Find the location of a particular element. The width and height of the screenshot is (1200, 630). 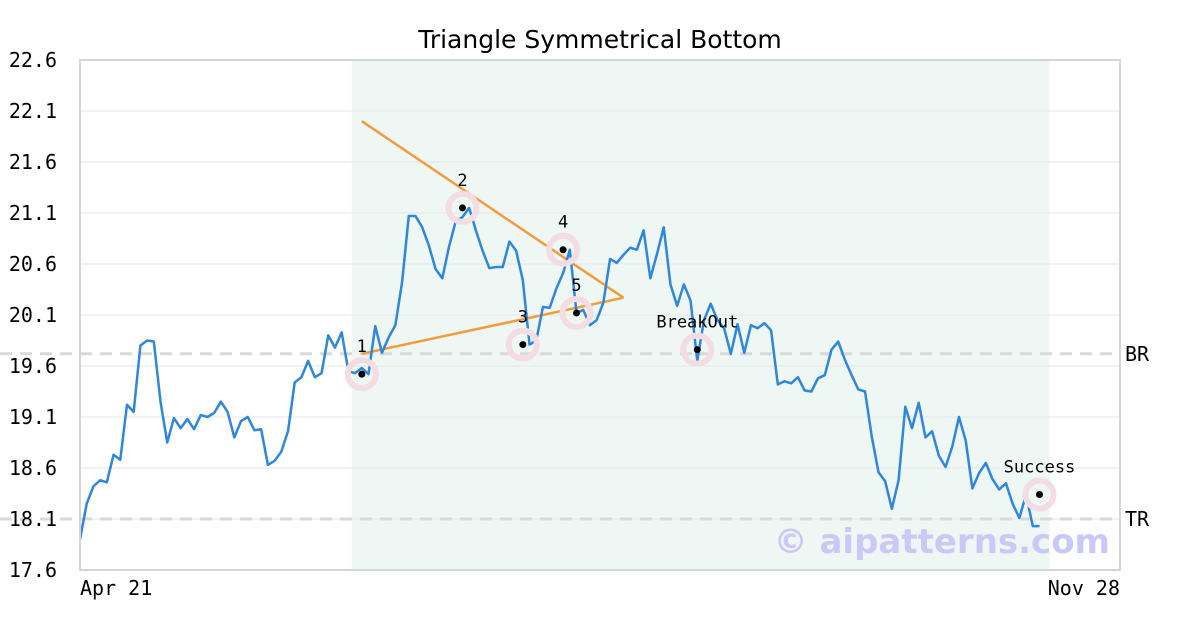

lower-trendline is located at coordinates (492, 325).